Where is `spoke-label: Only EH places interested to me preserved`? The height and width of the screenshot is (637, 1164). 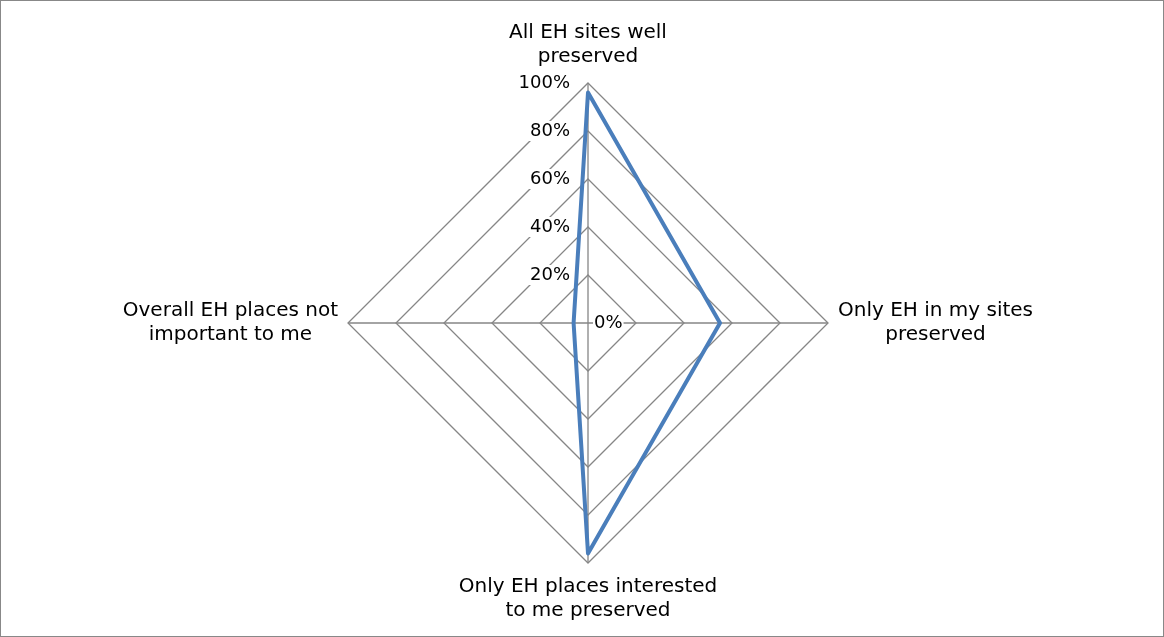 spoke-label: Only EH places interested to me preserved is located at coordinates (588, 597).